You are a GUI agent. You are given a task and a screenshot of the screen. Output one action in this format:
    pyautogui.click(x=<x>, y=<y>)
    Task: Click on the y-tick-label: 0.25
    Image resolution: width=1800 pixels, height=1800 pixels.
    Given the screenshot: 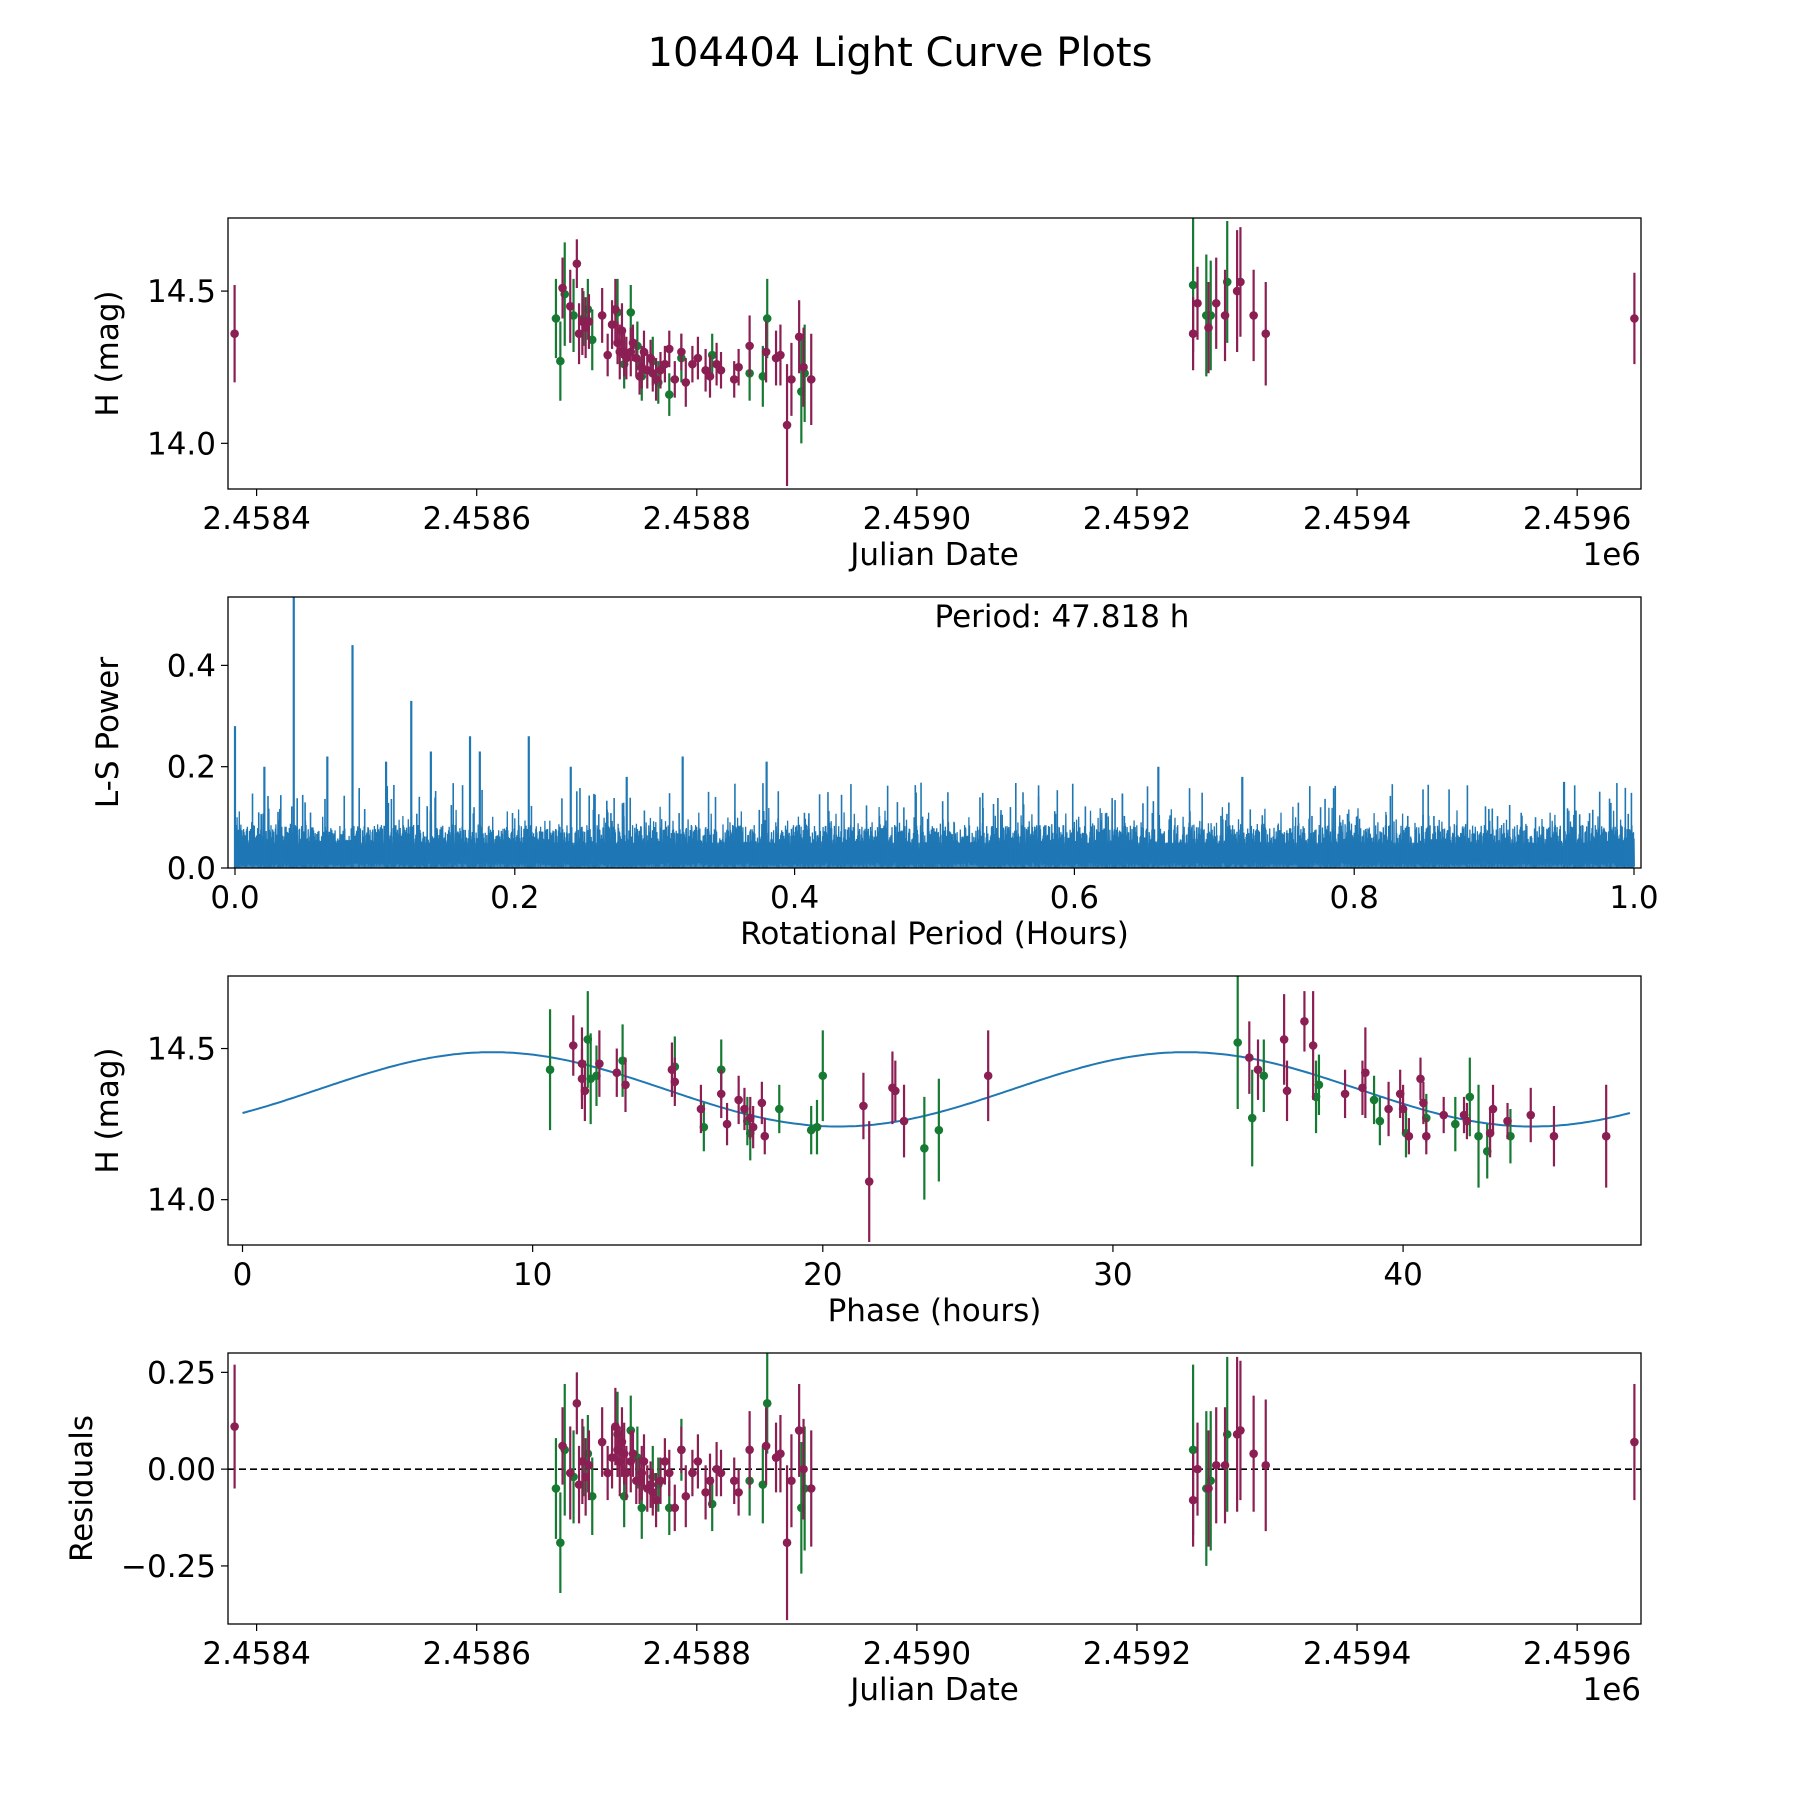 What is the action you would take?
    pyautogui.click(x=181, y=1373)
    